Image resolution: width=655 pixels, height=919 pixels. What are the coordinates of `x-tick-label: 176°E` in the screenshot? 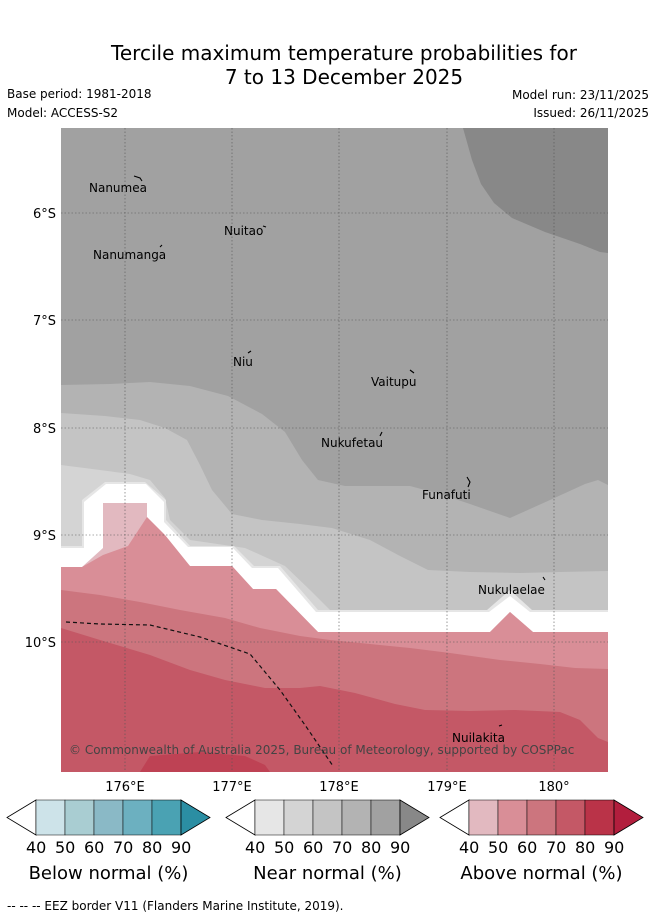 It's located at (125, 787).